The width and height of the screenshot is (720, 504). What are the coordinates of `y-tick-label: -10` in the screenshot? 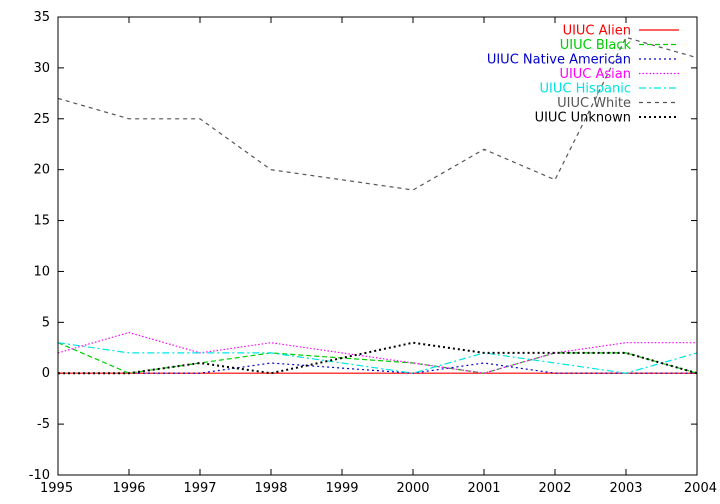 It's located at (39, 475).